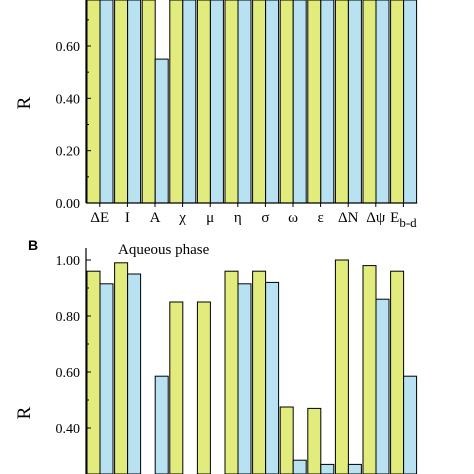 The width and height of the screenshot is (474, 474). I want to click on panel-a-x-tick-label-9: ΔN, so click(348, 218).